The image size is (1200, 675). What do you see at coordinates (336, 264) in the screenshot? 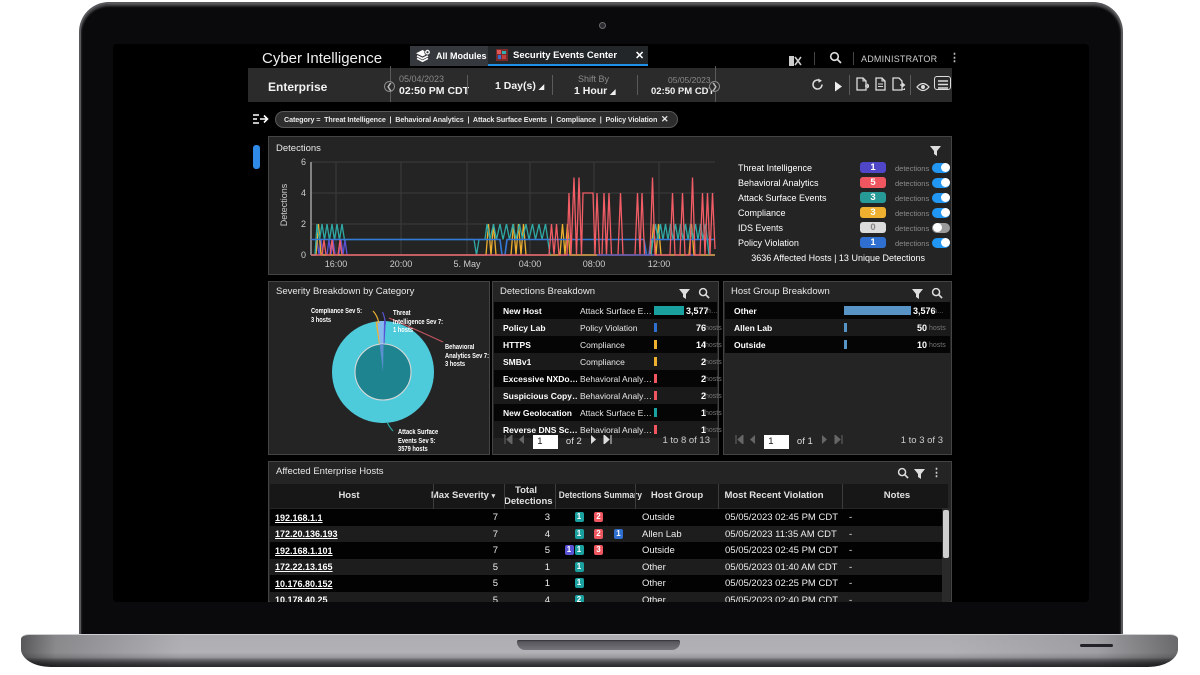
I see `svg-text: 16:00` at bounding box center [336, 264].